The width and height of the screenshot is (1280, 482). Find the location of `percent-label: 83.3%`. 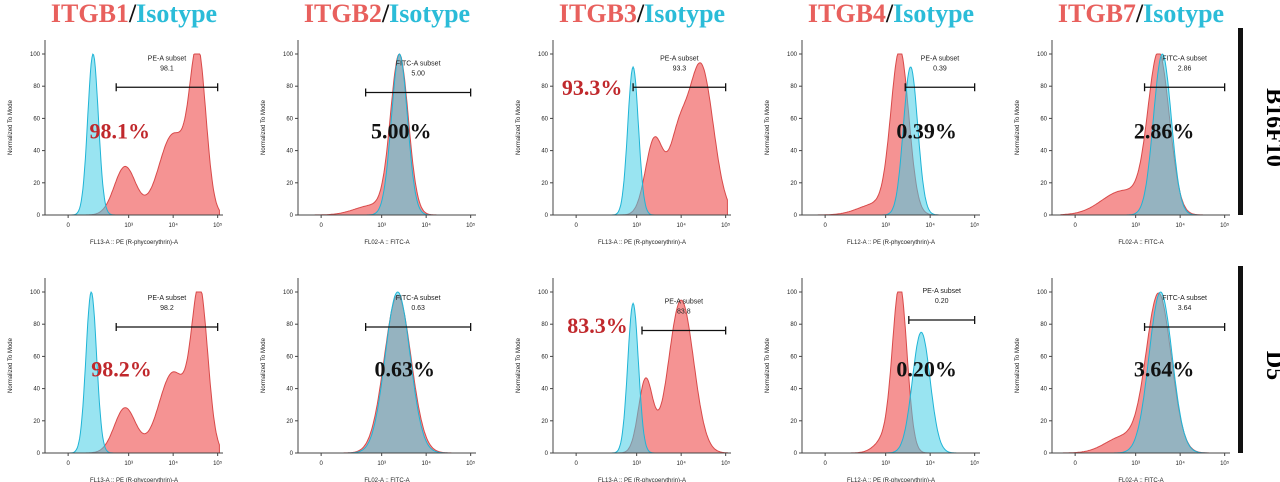

percent-label: 83.3% is located at coordinates (597, 325).